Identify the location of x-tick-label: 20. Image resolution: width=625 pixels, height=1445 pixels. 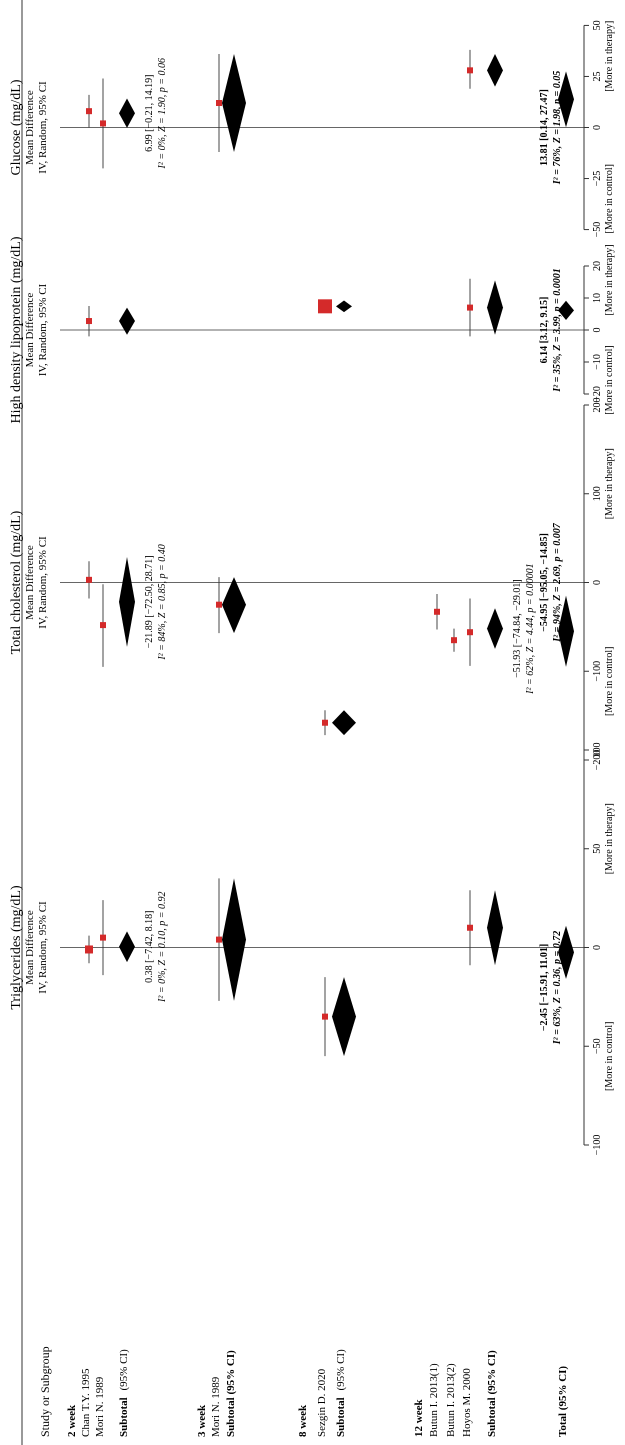
(597, 266).